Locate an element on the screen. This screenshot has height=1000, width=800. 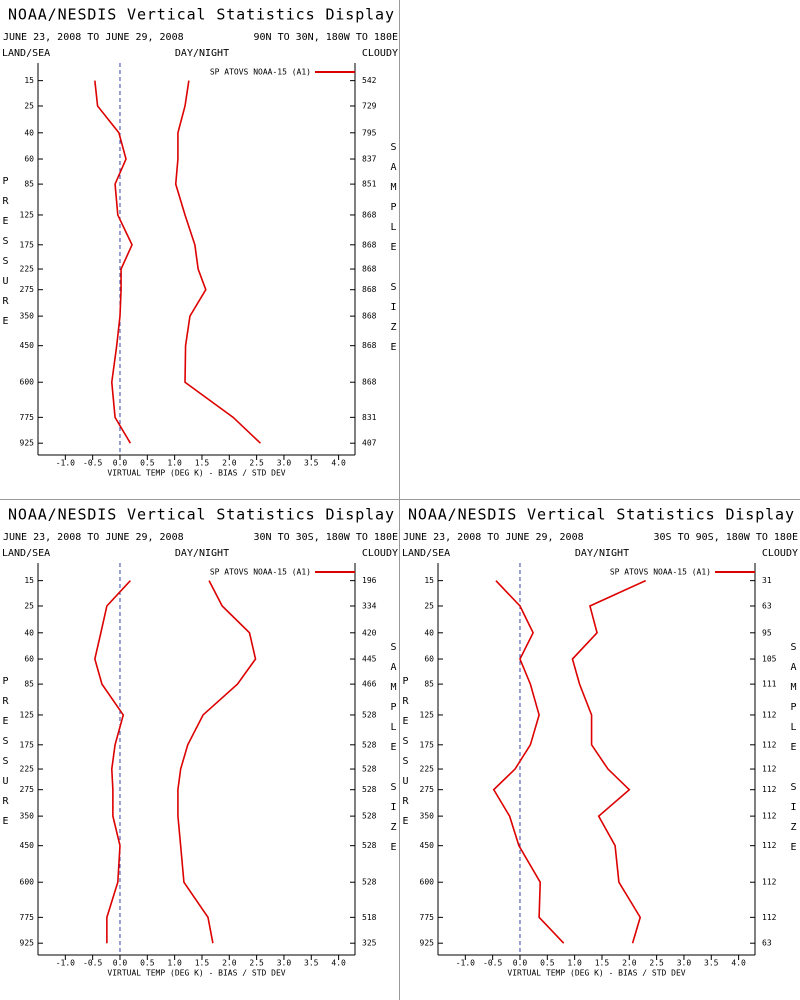
sample-size: 111 is located at coordinates (769, 684).